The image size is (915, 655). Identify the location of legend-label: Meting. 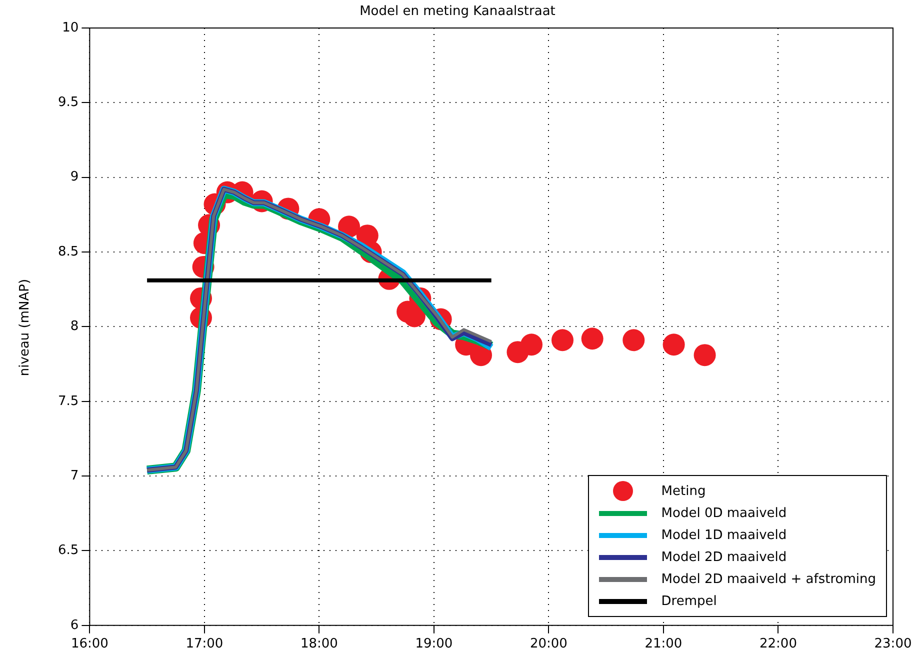
(683, 491).